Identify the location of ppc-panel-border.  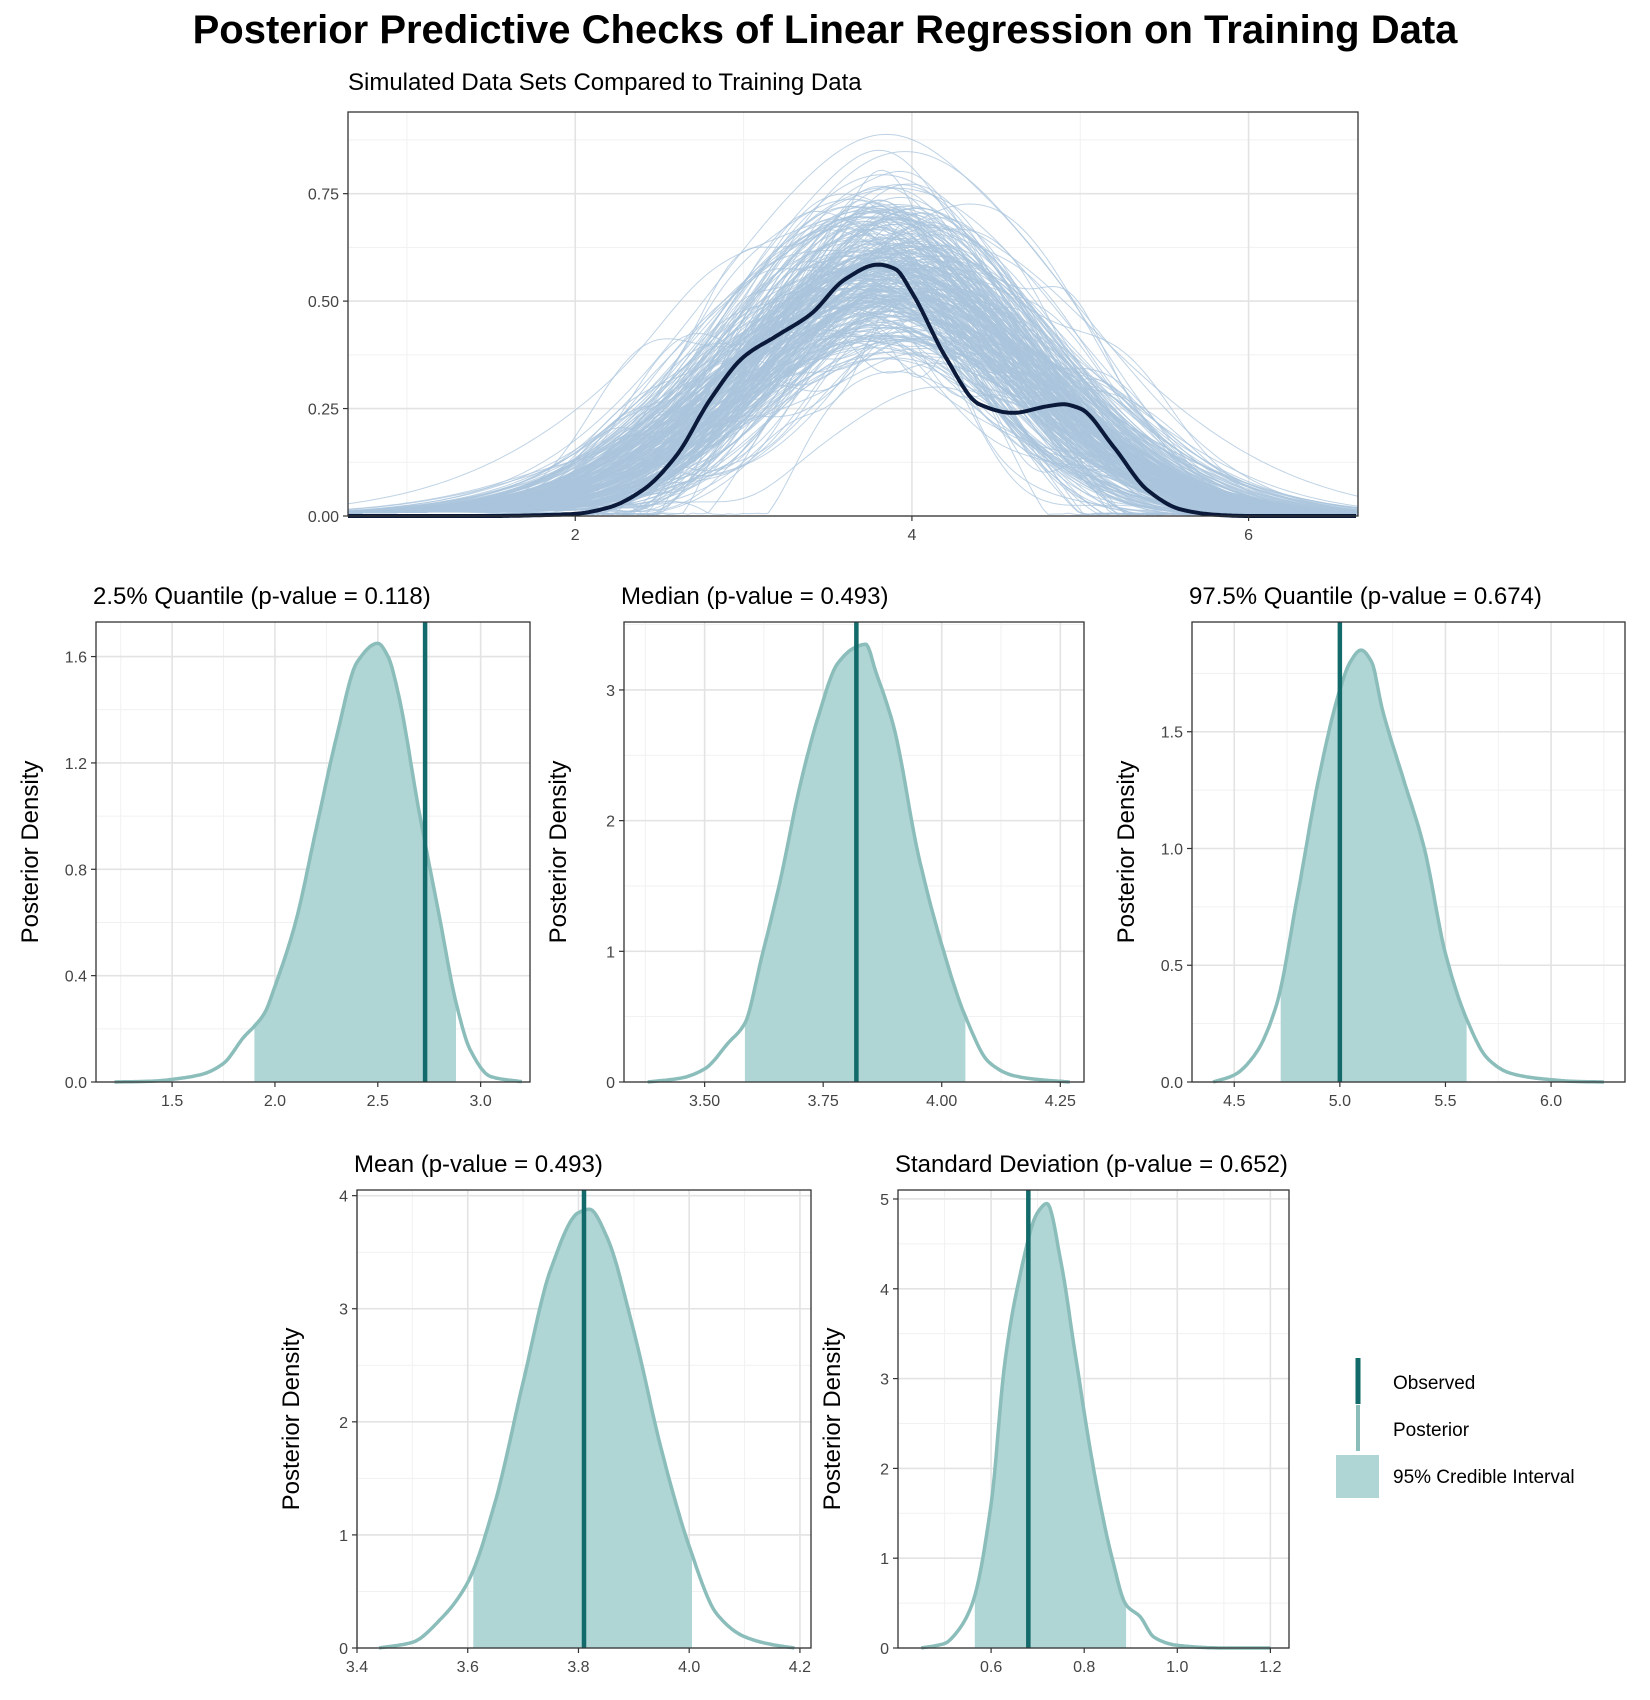
(853, 314).